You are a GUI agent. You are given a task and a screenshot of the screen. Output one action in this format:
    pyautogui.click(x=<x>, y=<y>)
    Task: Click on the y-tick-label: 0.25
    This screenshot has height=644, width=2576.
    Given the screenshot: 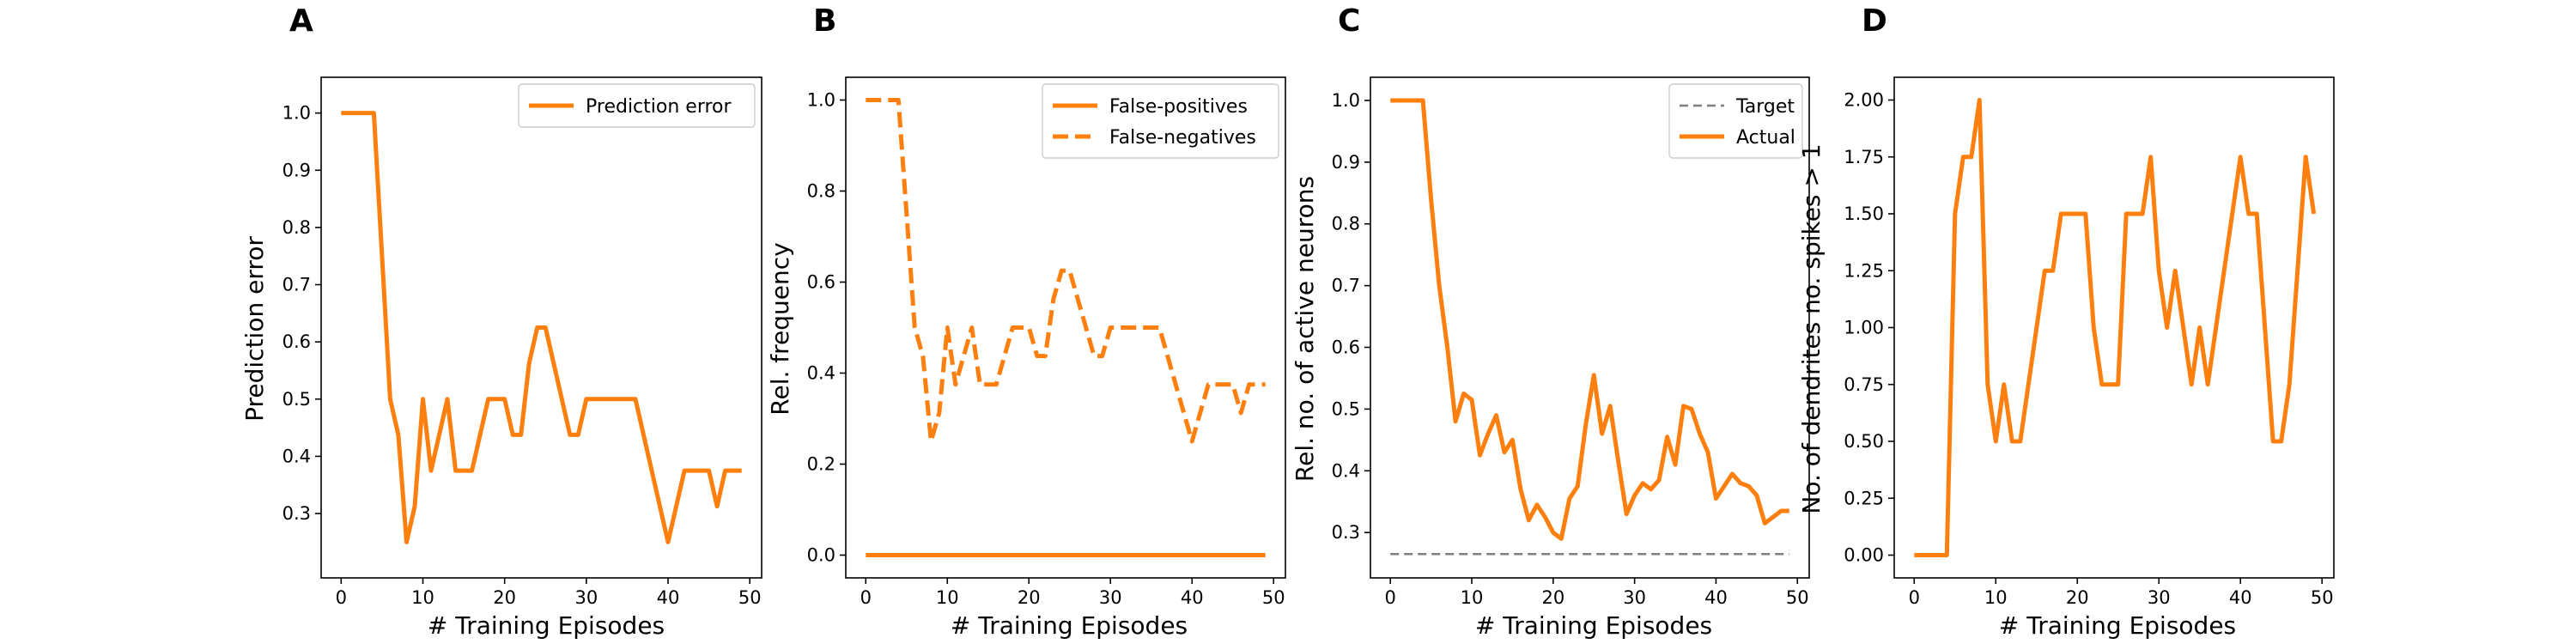 What is the action you would take?
    pyautogui.click(x=1864, y=498)
    